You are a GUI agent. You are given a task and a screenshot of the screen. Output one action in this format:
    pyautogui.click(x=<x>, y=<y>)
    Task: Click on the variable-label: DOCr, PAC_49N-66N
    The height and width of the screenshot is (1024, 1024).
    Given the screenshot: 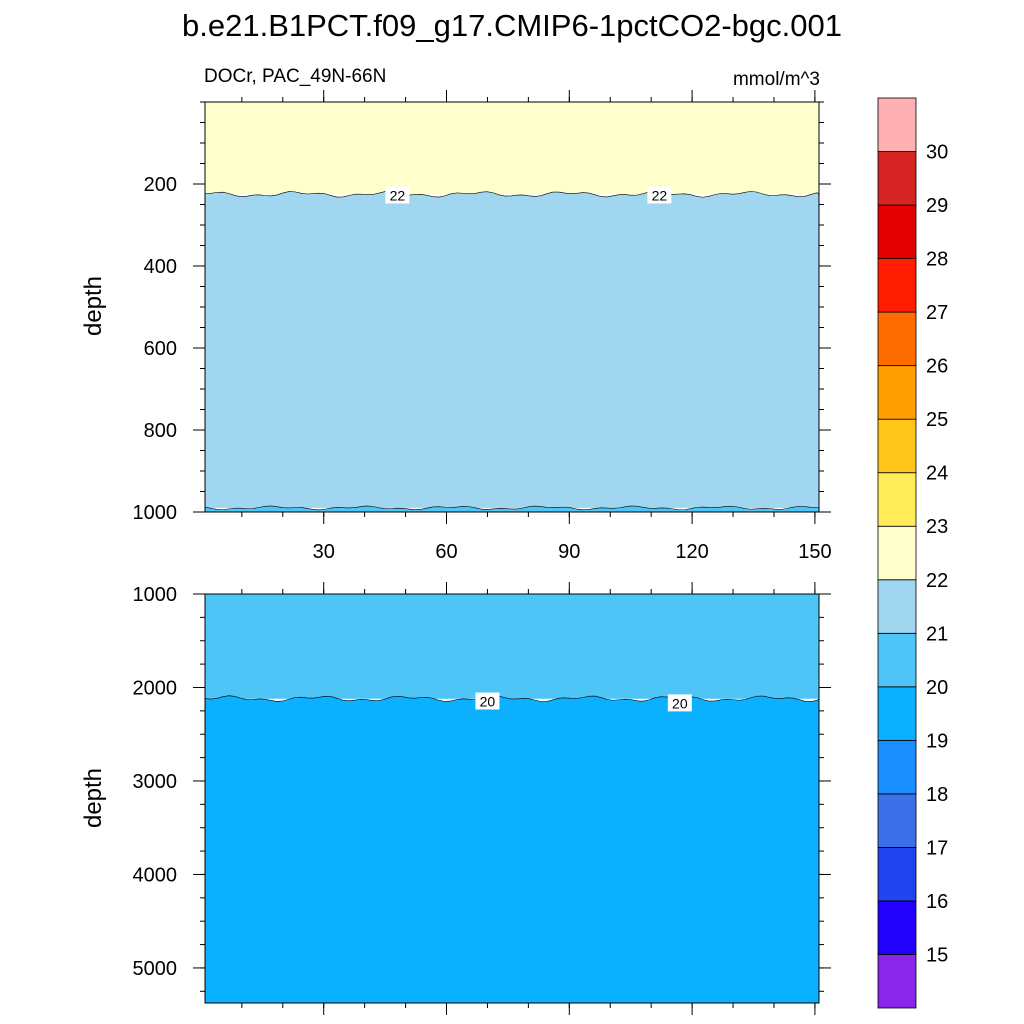 What is the action you would take?
    pyautogui.click(x=295, y=76)
    